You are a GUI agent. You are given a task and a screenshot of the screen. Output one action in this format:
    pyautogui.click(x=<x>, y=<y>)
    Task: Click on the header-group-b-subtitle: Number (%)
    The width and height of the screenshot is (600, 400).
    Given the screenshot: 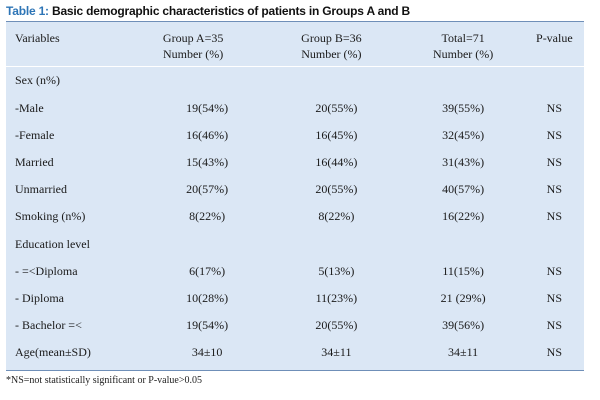 What is the action you would take?
    pyautogui.click(x=331, y=54)
    